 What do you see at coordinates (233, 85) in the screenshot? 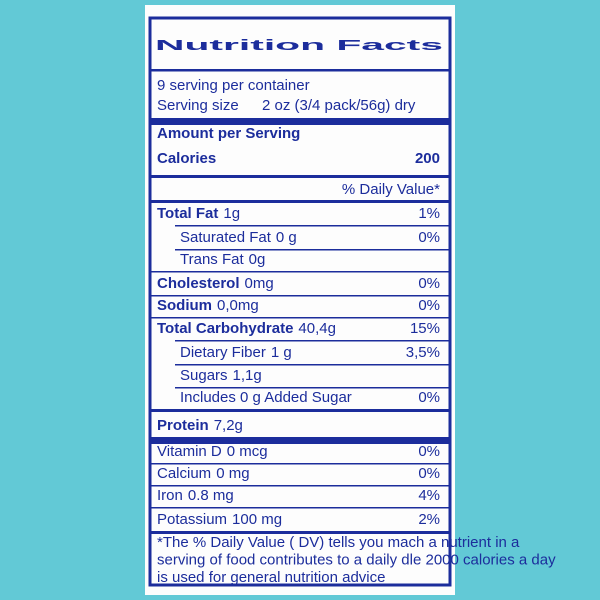
I see `servings: 9 serving per container` at bounding box center [233, 85].